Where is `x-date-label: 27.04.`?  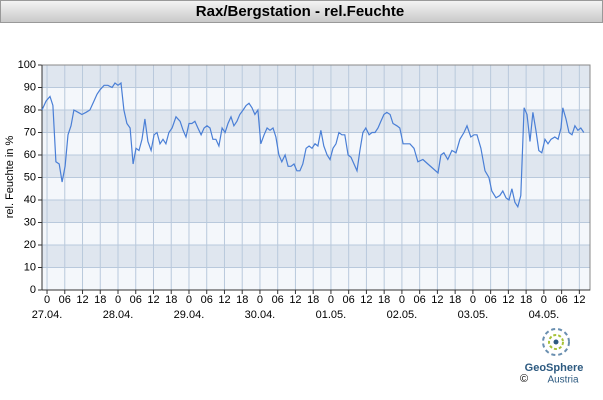 x-date-label: 27.04. is located at coordinates (47, 315).